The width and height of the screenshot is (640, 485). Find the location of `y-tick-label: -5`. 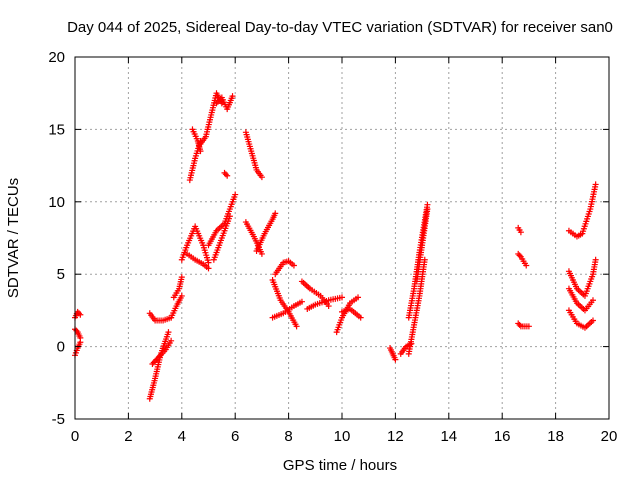

y-tick-label: -5 is located at coordinates (58, 419).